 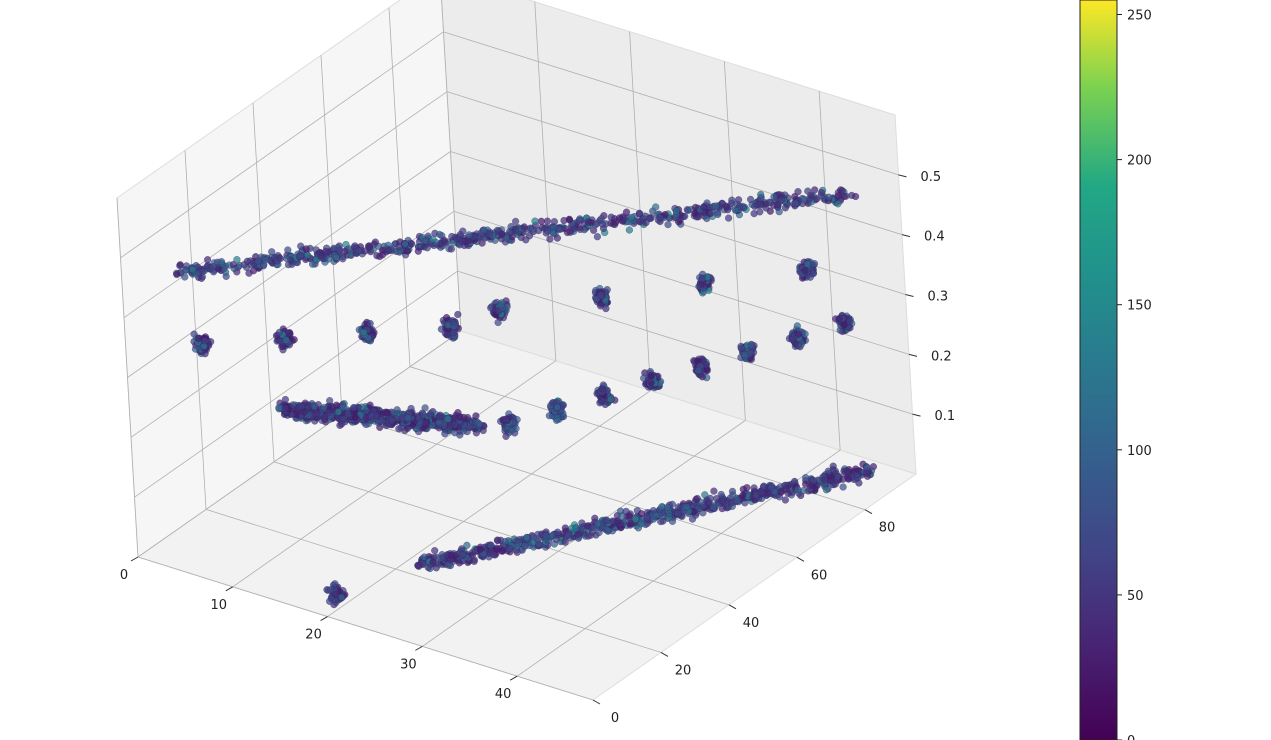 I want to click on colorbar-tick-label: 250, so click(x=1139, y=16).